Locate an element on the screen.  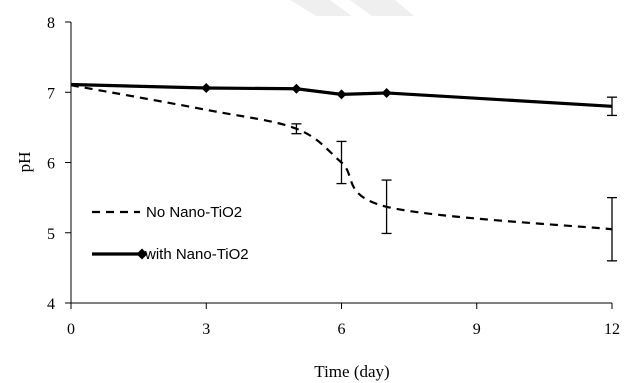
series-with-nano-tio2 is located at coordinates (343, 99).